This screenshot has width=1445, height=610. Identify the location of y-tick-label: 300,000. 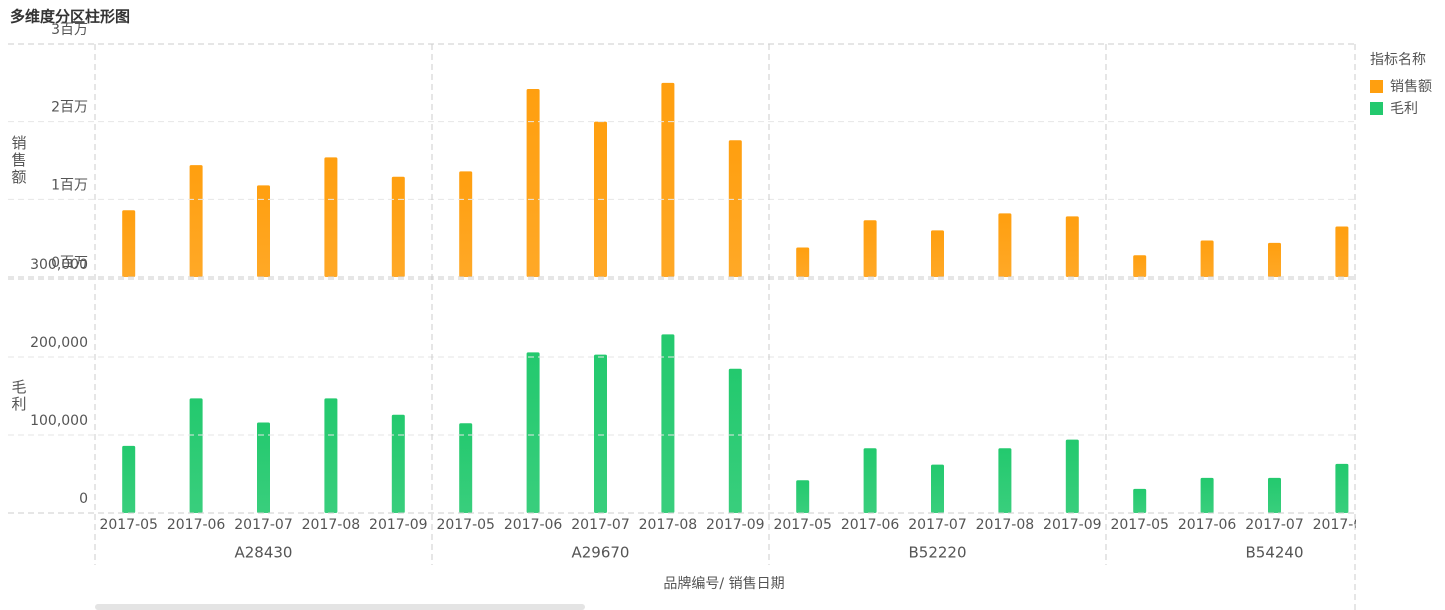
(59, 265).